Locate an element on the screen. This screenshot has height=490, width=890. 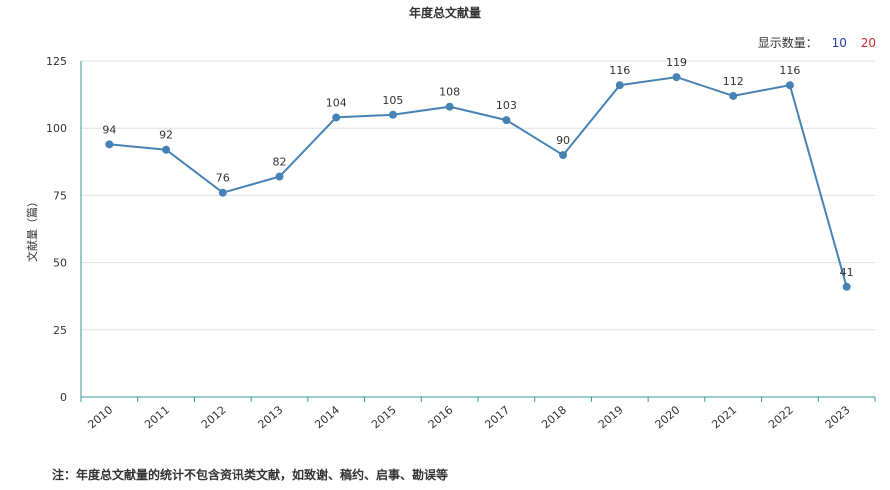
display-count-option-10: 10 is located at coordinates (839, 43).